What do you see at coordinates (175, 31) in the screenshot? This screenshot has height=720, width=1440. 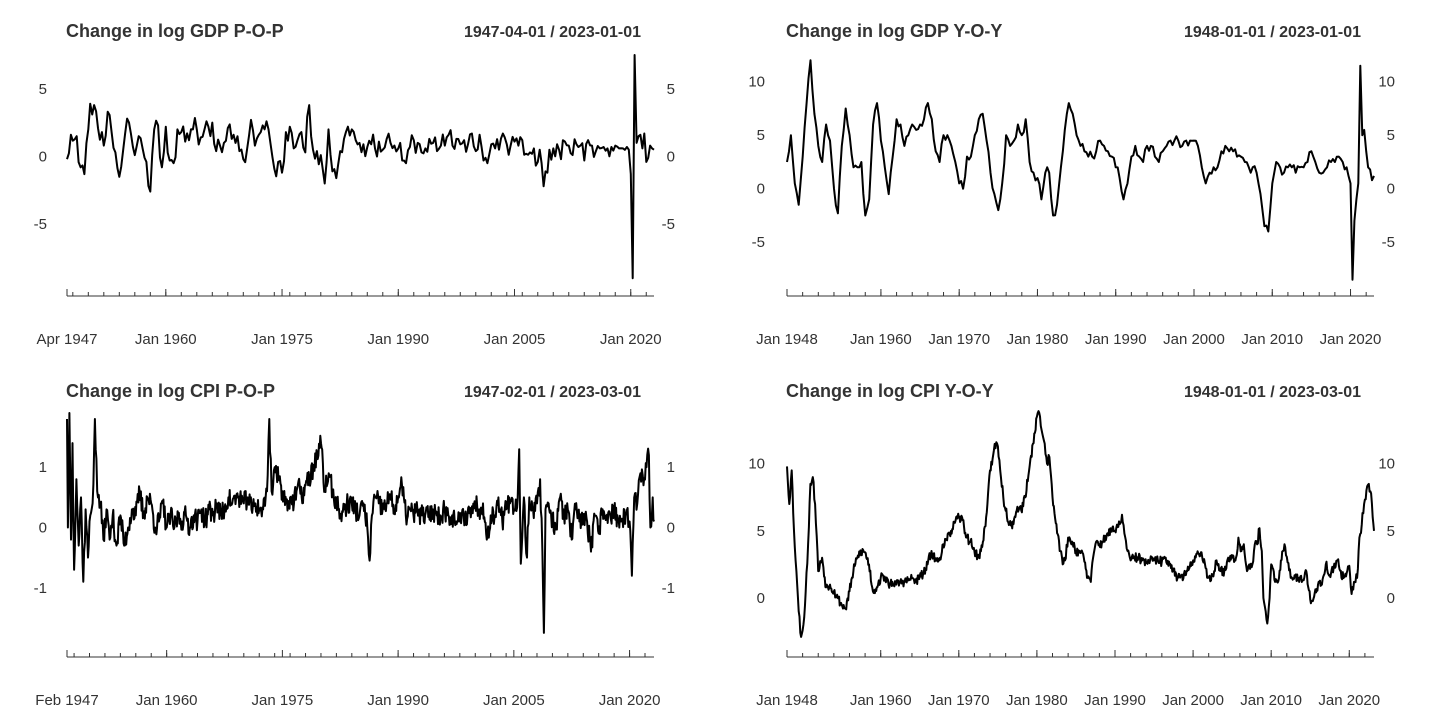 I see `chart-title: Change in log GDP P-O-P` at bounding box center [175, 31].